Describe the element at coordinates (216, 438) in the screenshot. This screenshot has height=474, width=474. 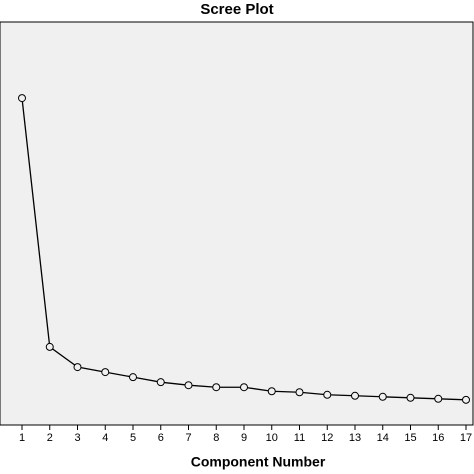
I see `x-tick-label: 8` at that location.